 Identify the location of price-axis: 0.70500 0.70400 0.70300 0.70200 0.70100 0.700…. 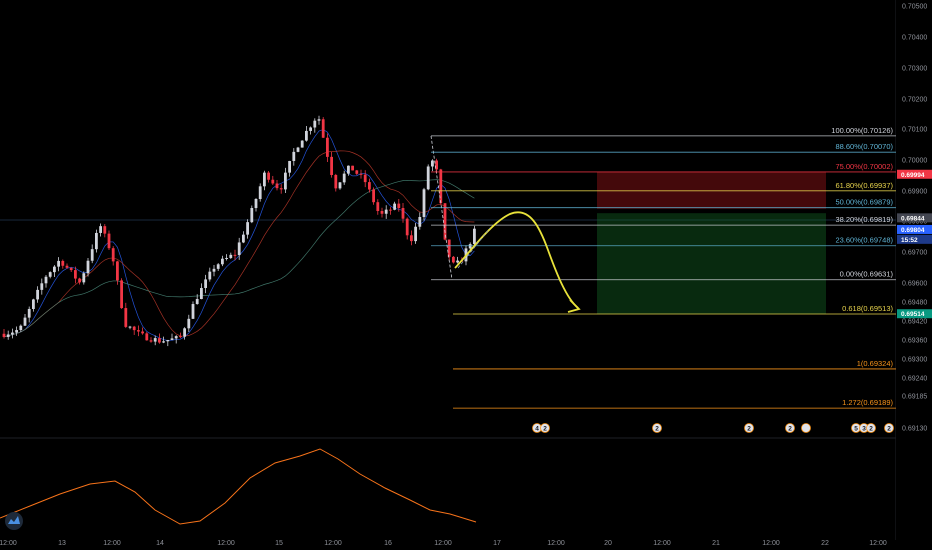
(914, 275).